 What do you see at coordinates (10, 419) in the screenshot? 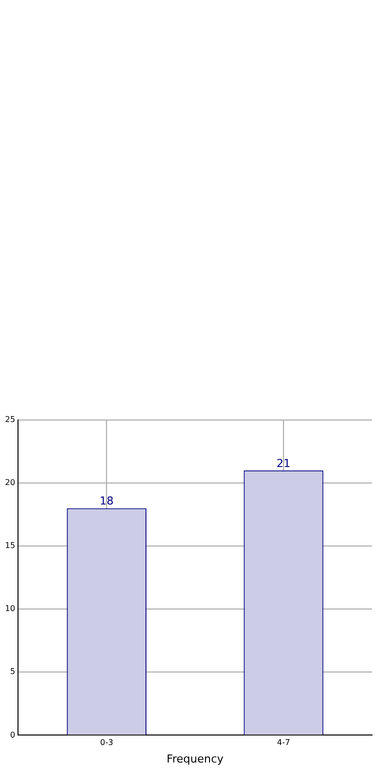
I see `y-tick-label: 25` at bounding box center [10, 419].